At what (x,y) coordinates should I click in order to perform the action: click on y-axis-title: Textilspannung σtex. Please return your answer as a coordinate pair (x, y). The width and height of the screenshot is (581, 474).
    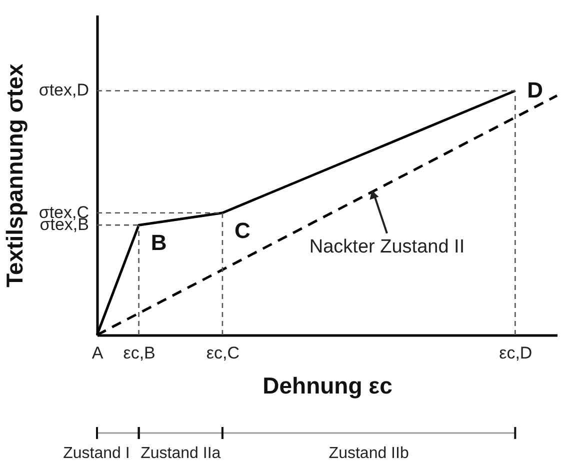
    Looking at the image, I should click on (15, 175).